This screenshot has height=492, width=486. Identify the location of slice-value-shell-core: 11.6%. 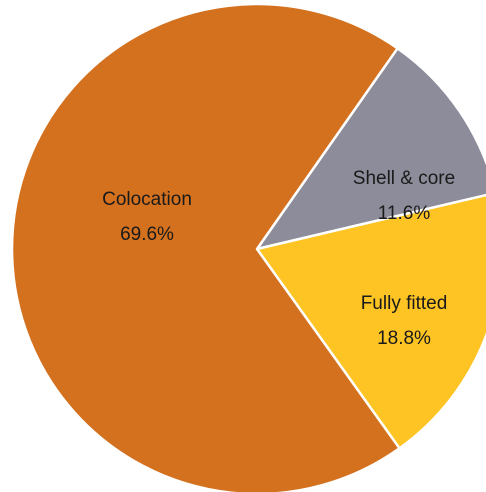
(404, 213).